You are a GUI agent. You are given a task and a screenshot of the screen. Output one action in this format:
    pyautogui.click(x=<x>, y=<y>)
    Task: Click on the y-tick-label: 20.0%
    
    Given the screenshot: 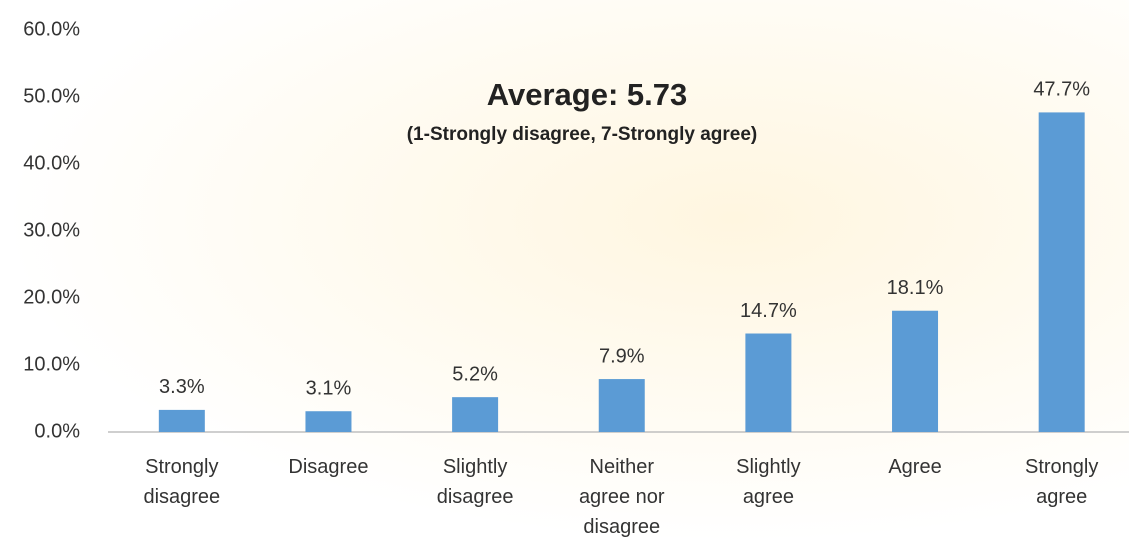 What is the action you would take?
    pyautogui.click(x=51, y=297)
    